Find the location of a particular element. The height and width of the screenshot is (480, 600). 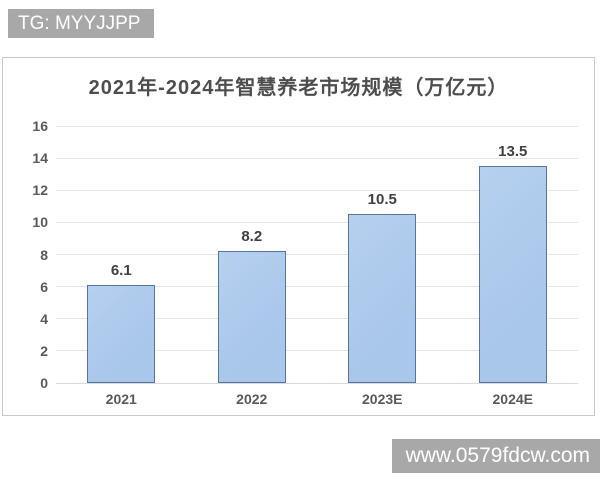

bar-2024E is located at coordinates (512, 274).